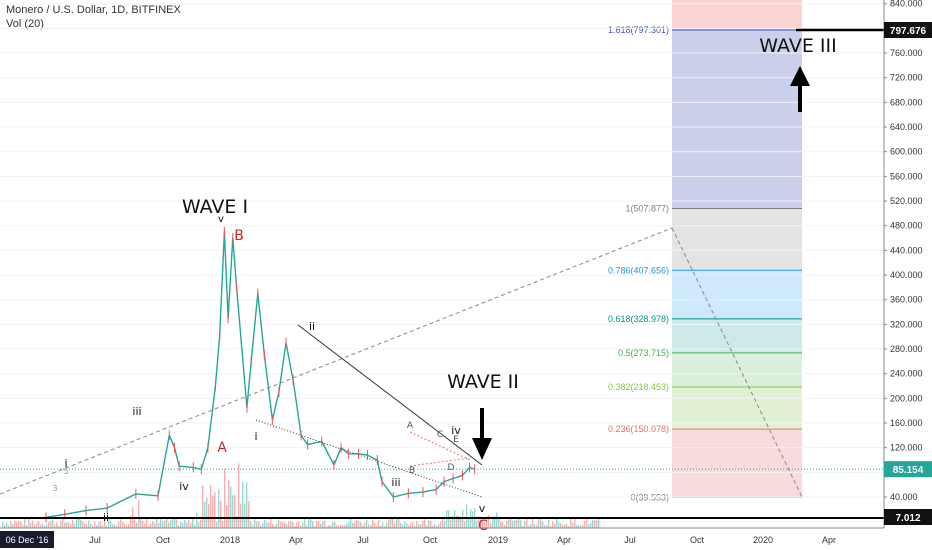 Image resolution: width=932 pixels, height=550 pixels. Describe the element at coordinates (239, 236) in the screenshot. I see `label-b: B` at that location.